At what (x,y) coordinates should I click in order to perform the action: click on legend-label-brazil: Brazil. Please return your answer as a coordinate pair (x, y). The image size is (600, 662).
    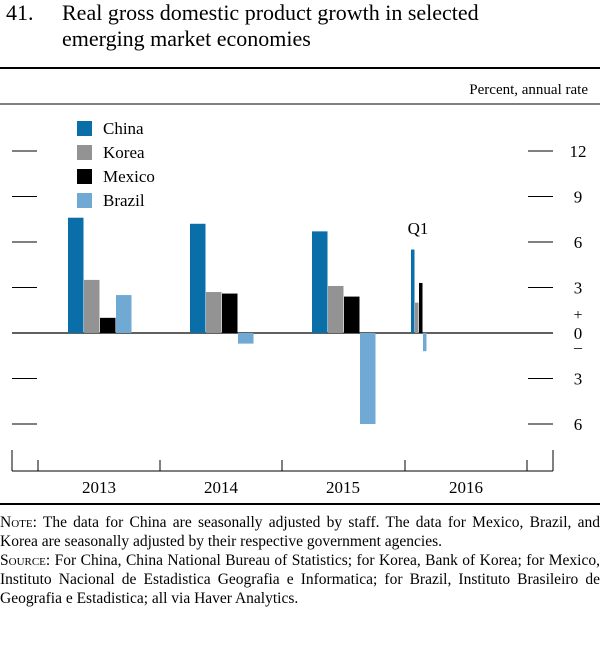
    Looking at the image, I should click on (124, 200).